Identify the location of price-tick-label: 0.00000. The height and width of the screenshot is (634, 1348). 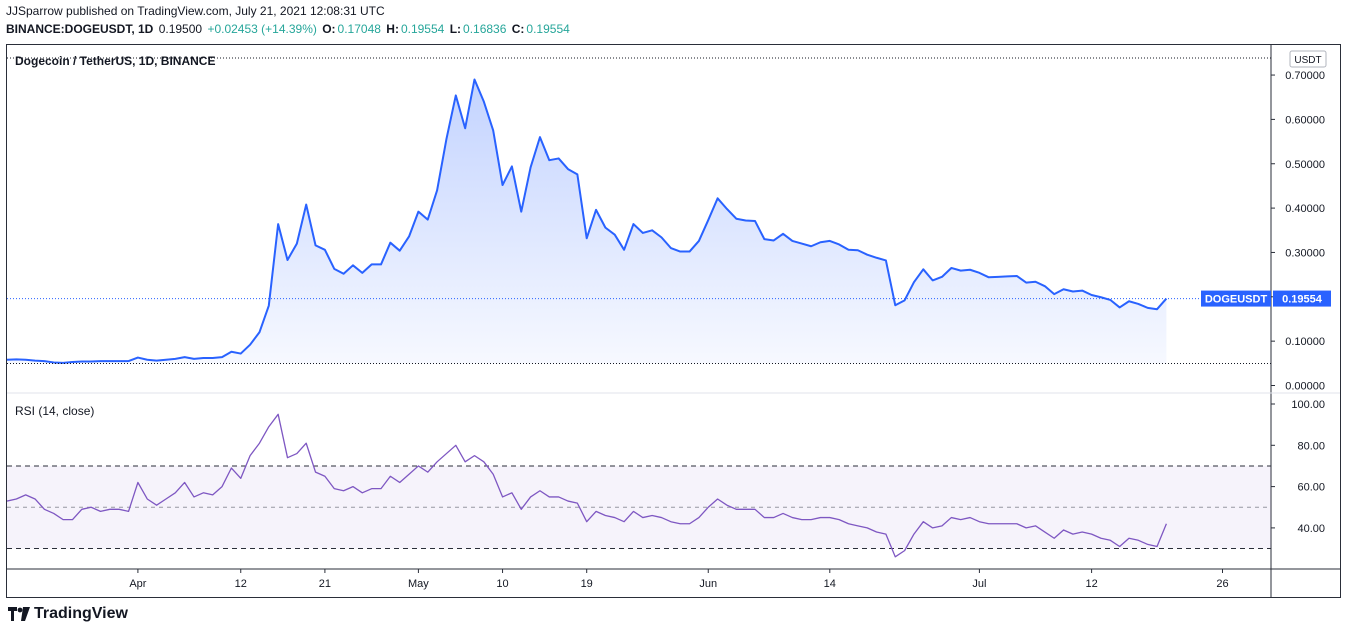
(1305, 387).